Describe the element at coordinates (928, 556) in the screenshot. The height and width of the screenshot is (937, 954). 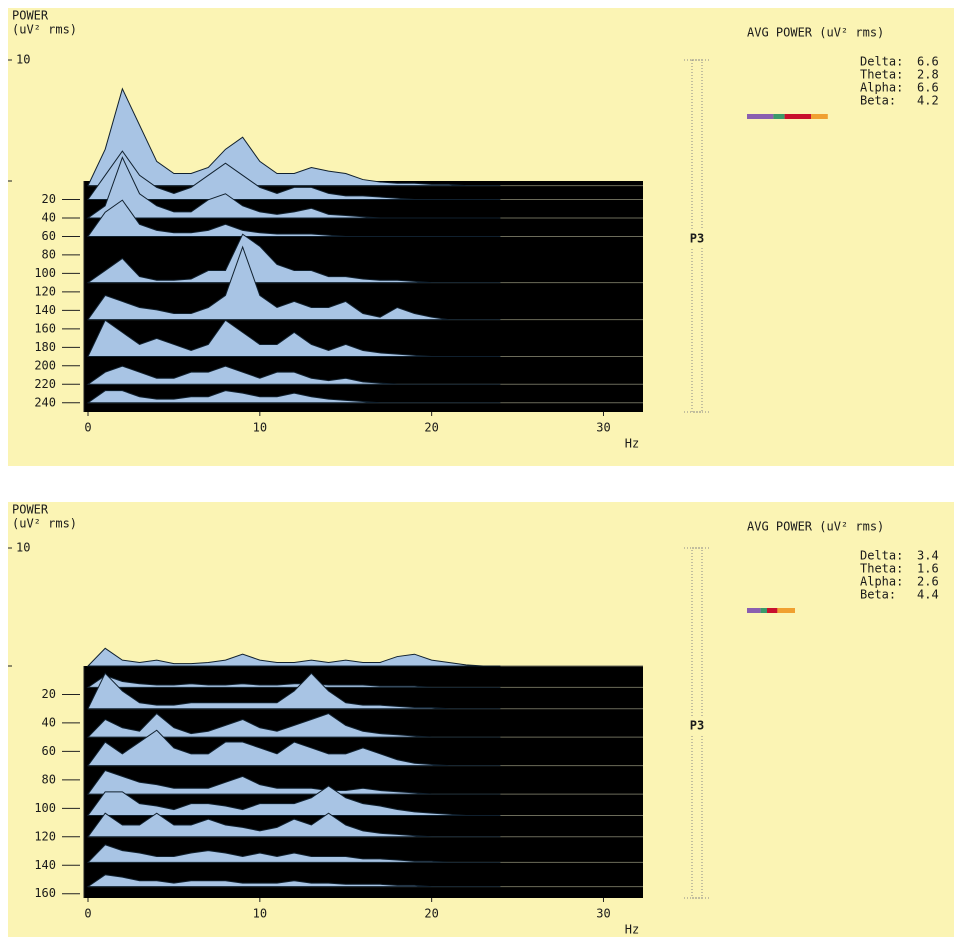
I see `band-value: 3.4` at that location.